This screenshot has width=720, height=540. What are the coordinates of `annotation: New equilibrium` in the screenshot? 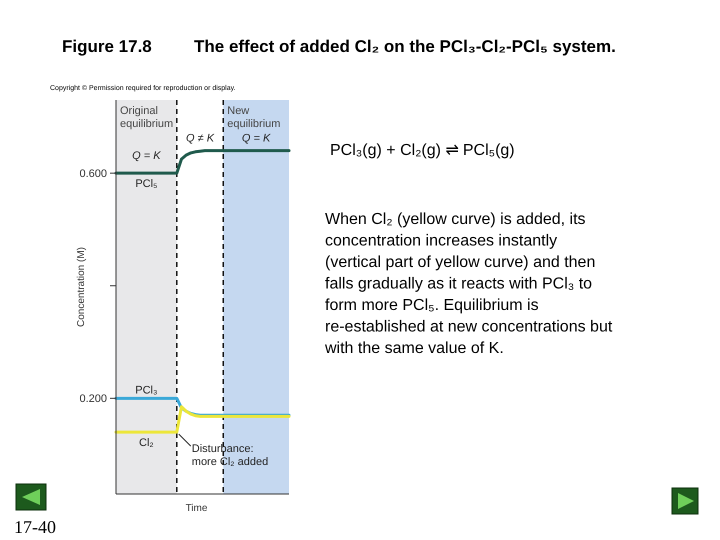 It's located at (253, 117).